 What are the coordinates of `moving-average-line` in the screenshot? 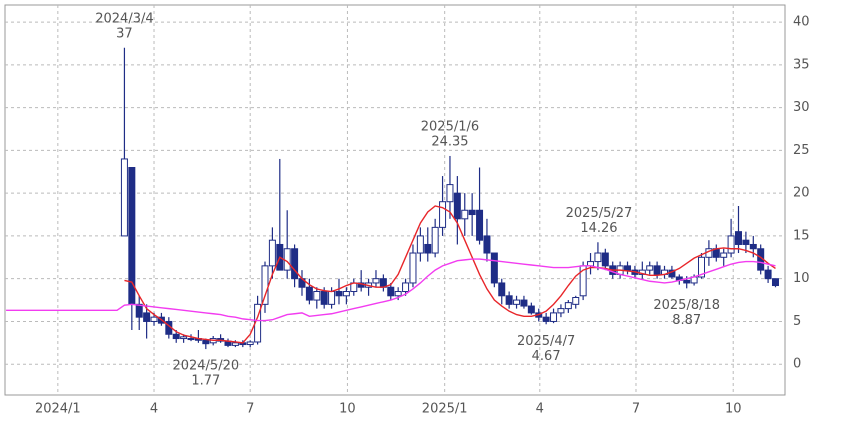 It's located at (391, 290).